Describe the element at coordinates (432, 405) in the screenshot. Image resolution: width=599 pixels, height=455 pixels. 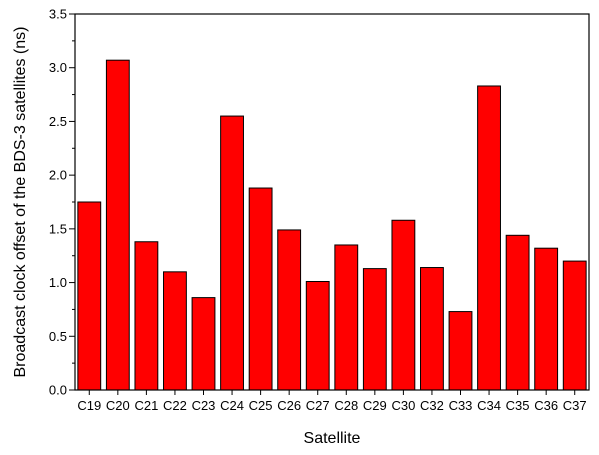
I see `x-tick-label-c32: C32` at that location.